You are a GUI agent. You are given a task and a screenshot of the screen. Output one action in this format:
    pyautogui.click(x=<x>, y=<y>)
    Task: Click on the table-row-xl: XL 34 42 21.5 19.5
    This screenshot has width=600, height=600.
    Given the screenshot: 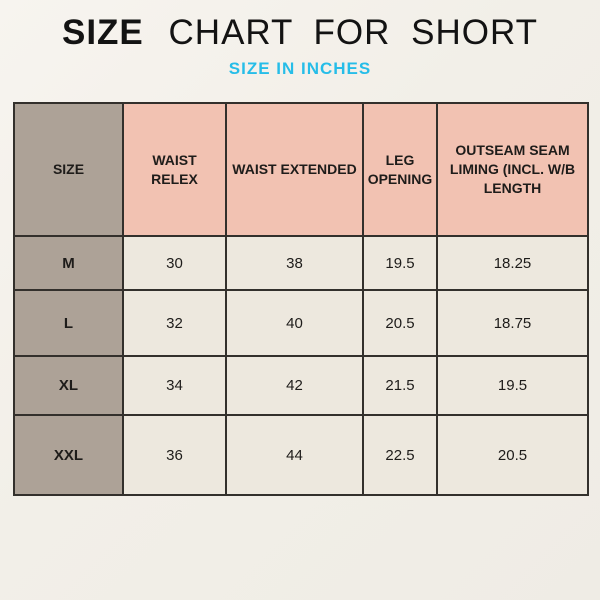 What is the action you would take?
    pyautogui.click(x=301, y=385)
    